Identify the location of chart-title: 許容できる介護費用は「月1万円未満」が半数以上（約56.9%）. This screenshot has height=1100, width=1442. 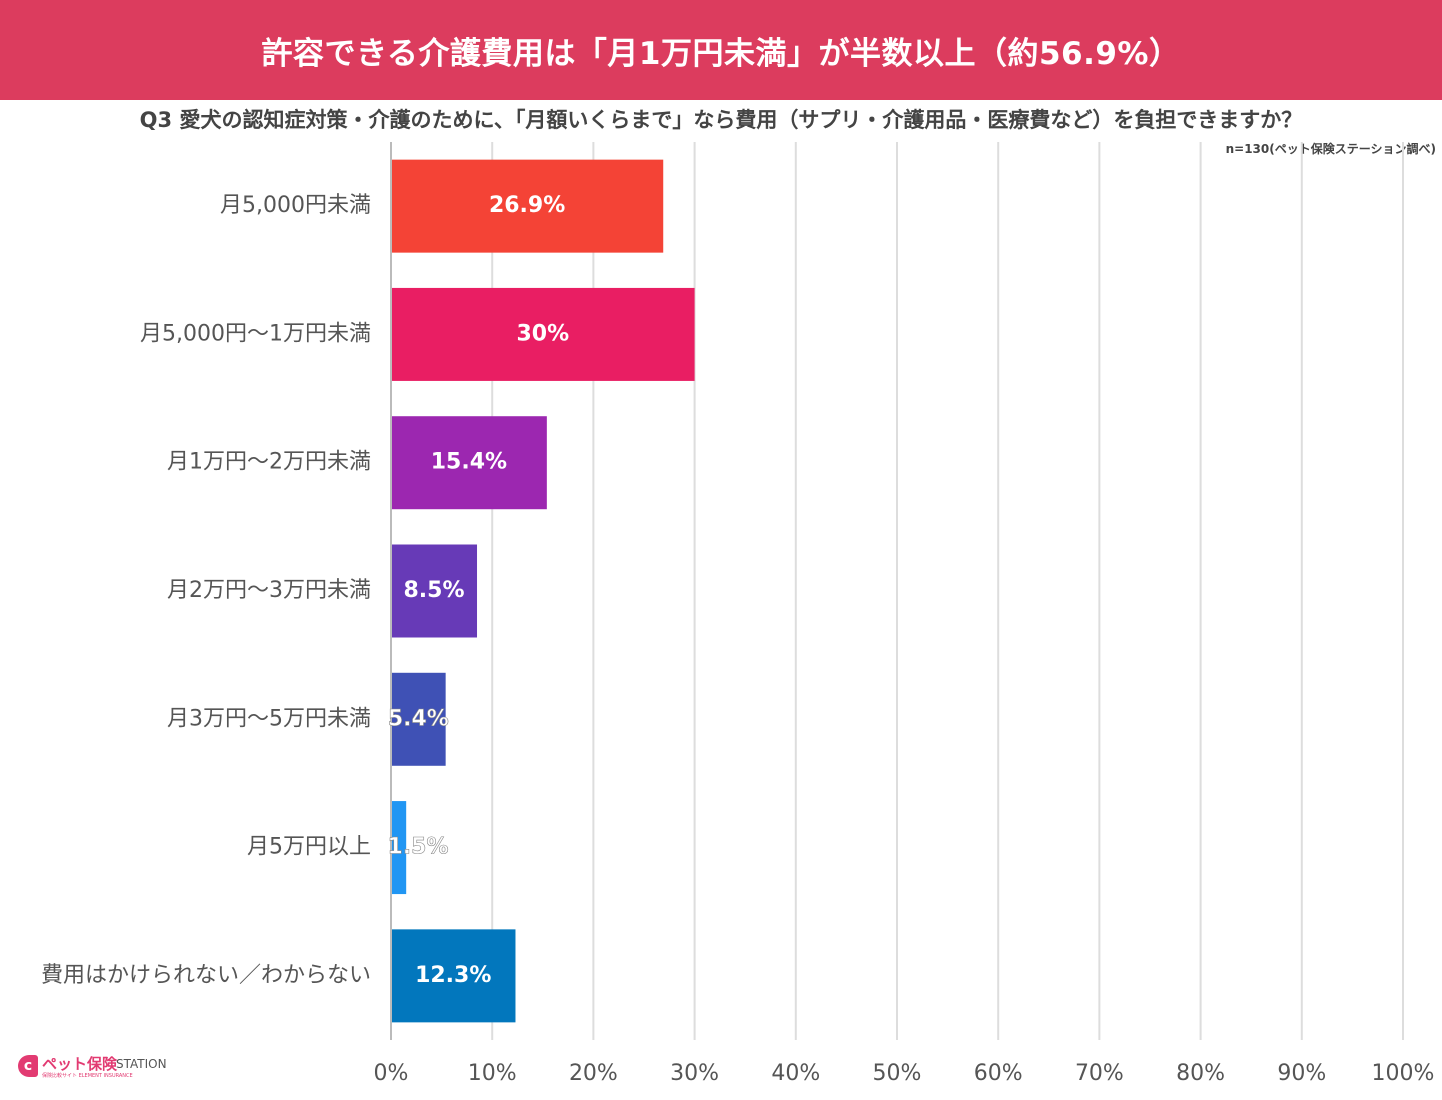
(721, 53).